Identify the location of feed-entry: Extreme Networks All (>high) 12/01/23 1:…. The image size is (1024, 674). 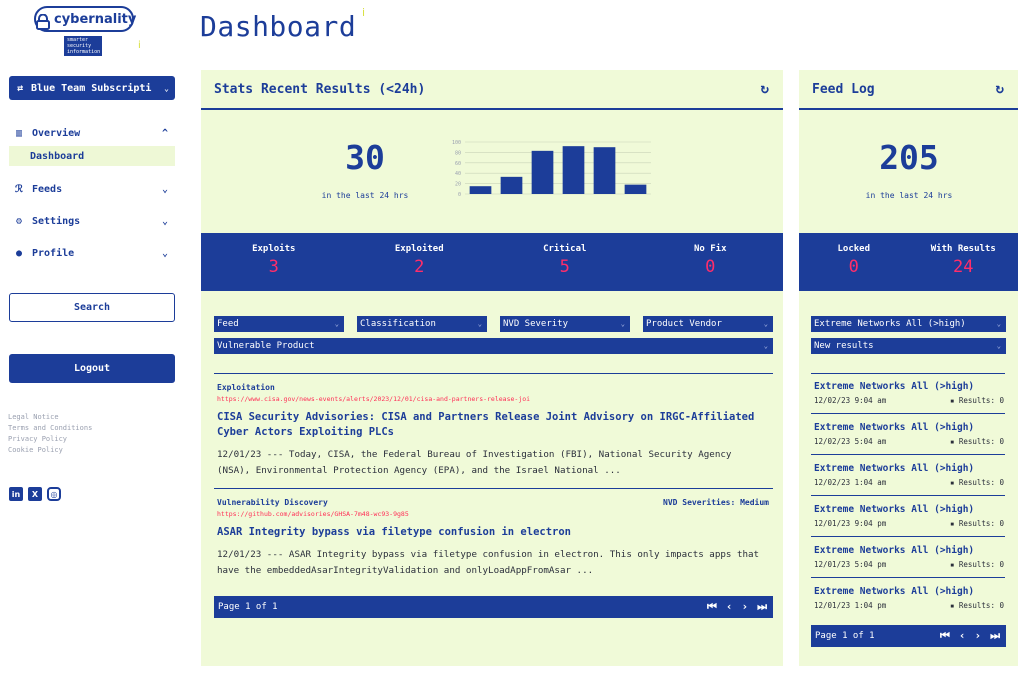
(909, 598).